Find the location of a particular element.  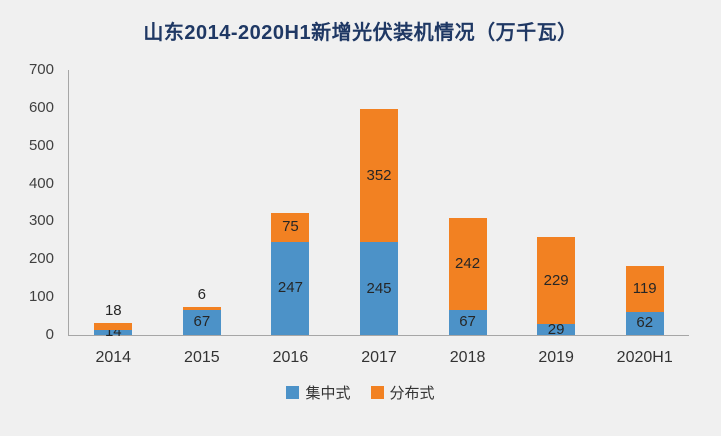

bar-segment-distributed-2019 is located at coordinates (556, 281).